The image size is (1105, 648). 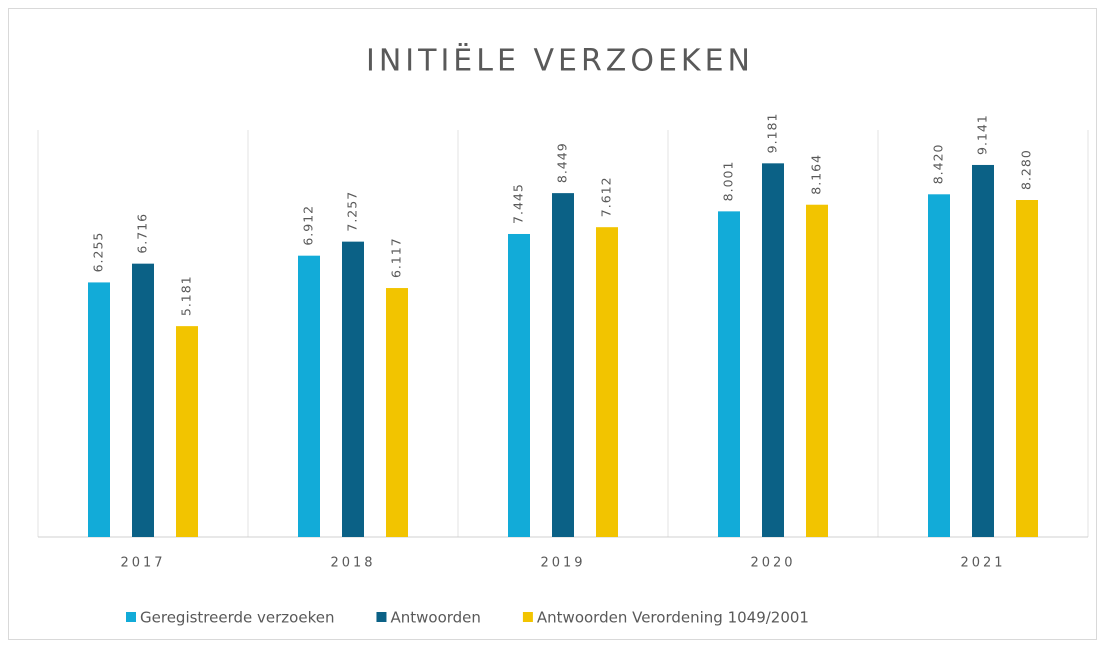 What do you see at coordinates (772, 133) in the screenshot?
I see `data-label: 9.181` at bounding box center [772, 133].